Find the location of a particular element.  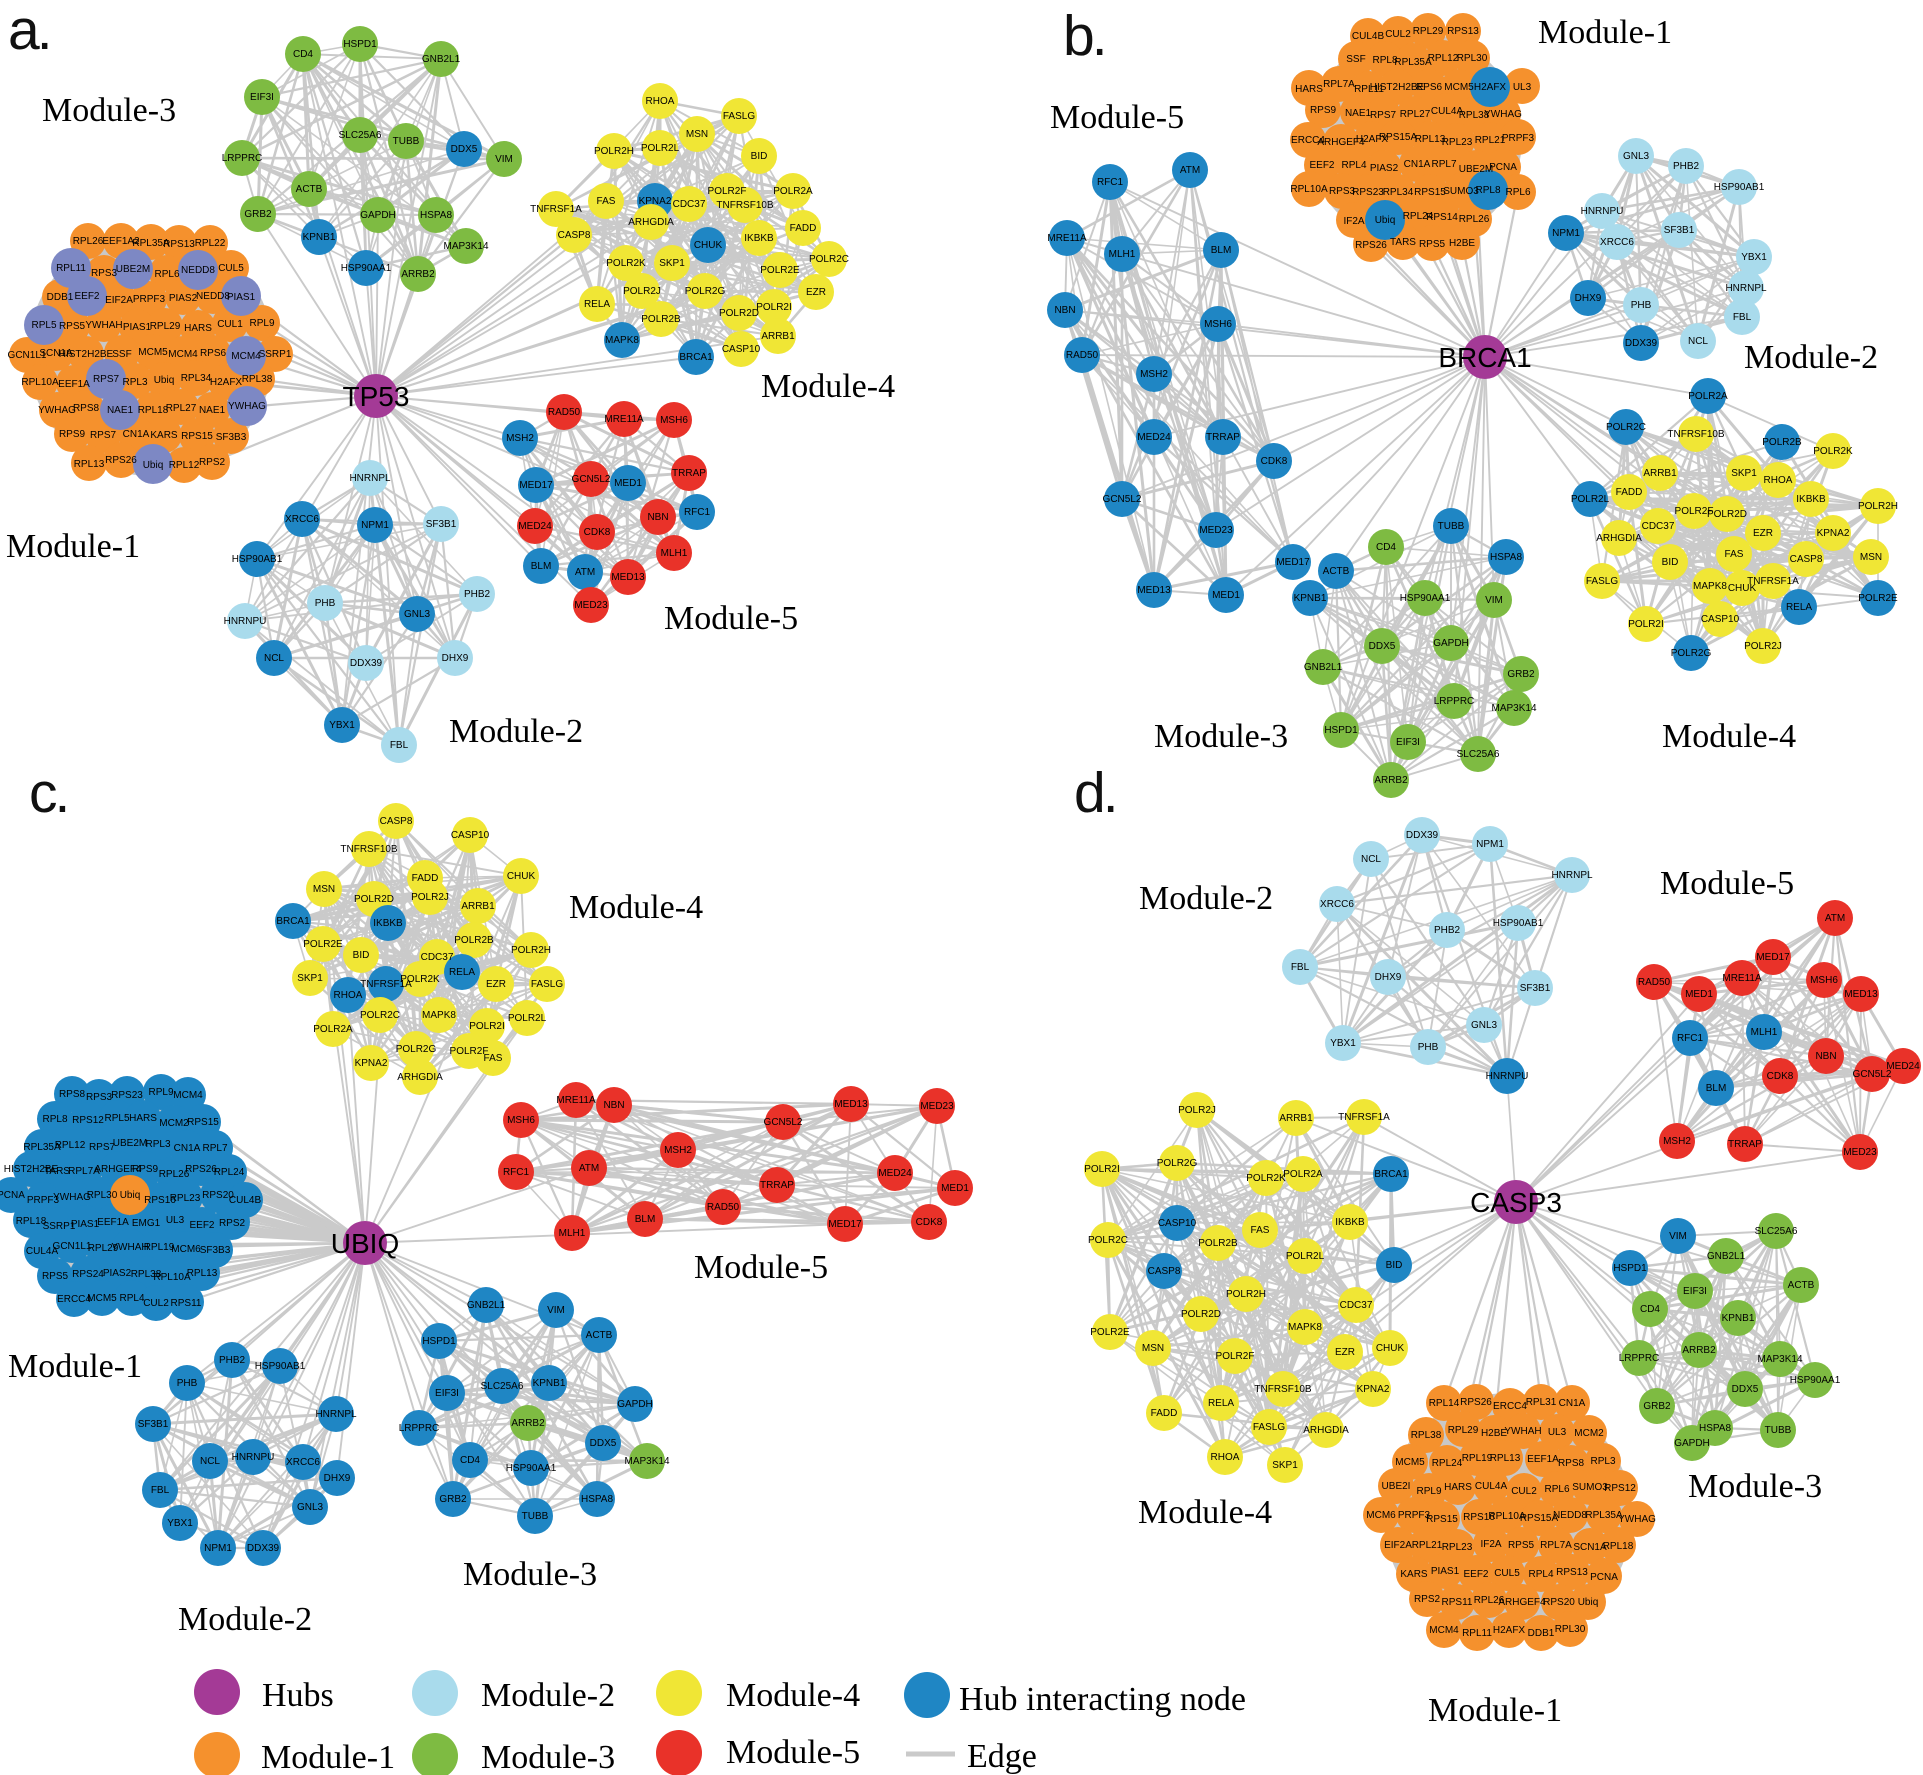

svg-text: SSF is located at coordinates (121, 354).